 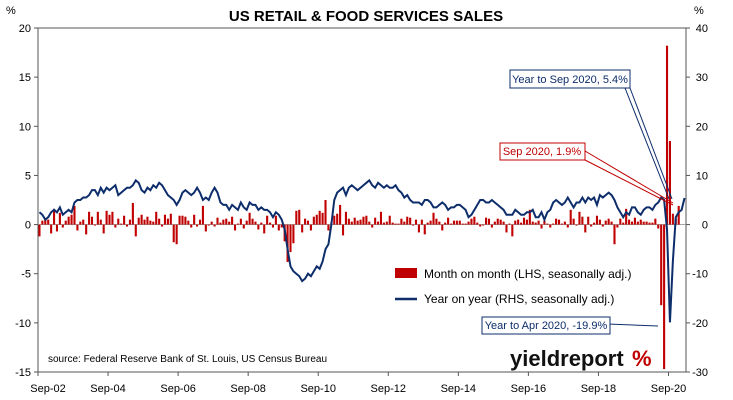 What do you see at coordinates (702, 176) in the screenshot?
I see `right-tick-label: 10` at bounding box center [702, 176].